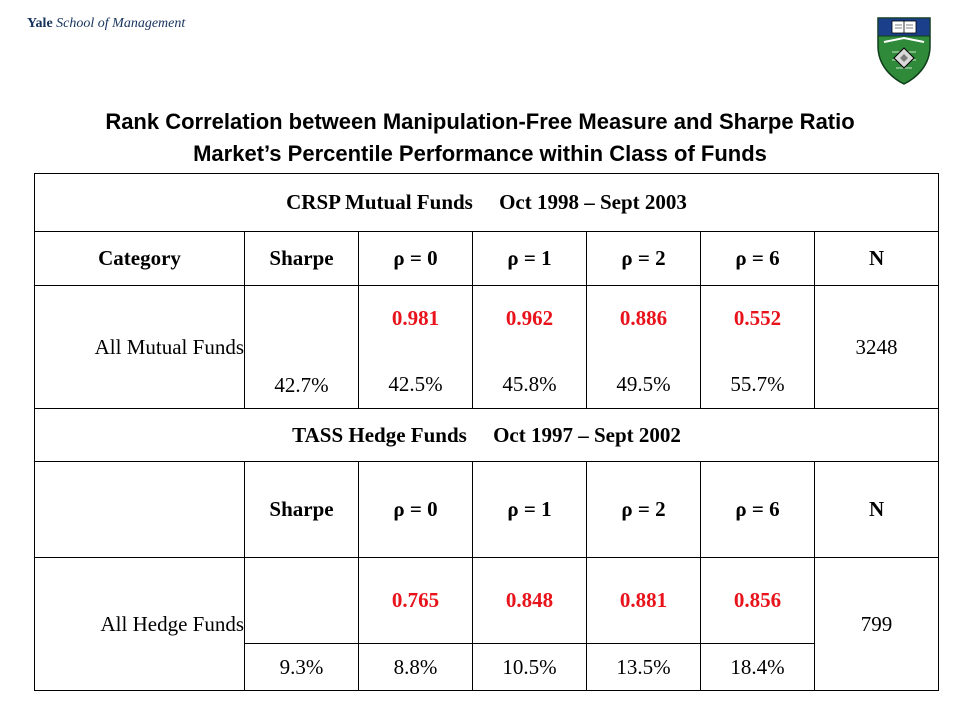 The height and width of the screenshot is (720, 960). Describe the element at coordinates (643, 258) in the screenshot. I see `crsp-header-rho-2: ρ = 2` at that location.